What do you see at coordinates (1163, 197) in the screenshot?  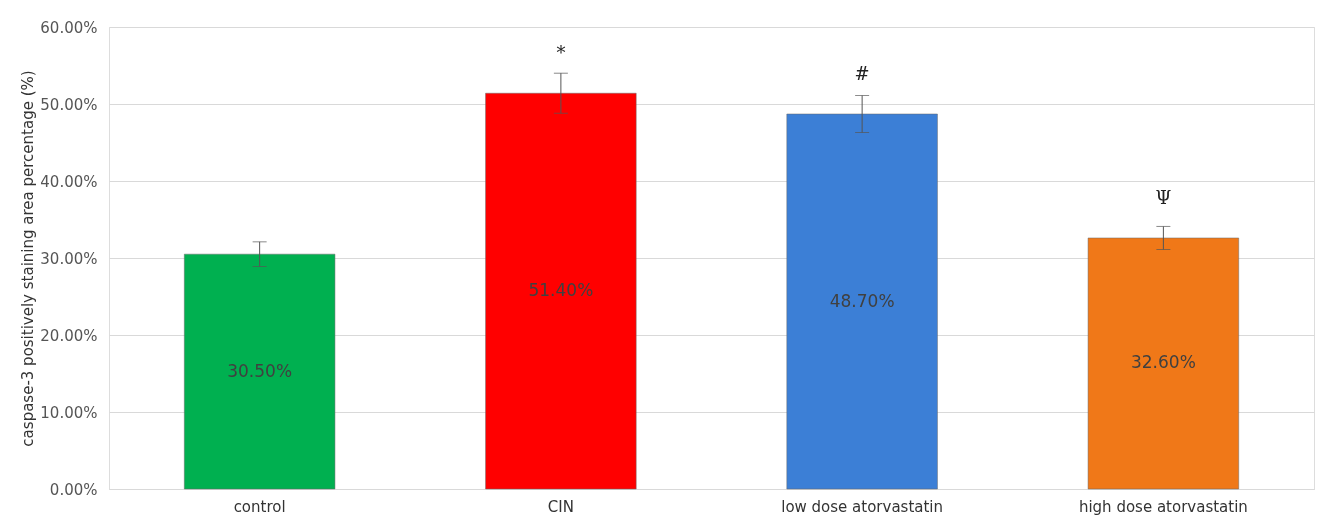 I see `annotation: Ψ` at bounding box center [1163, 197].